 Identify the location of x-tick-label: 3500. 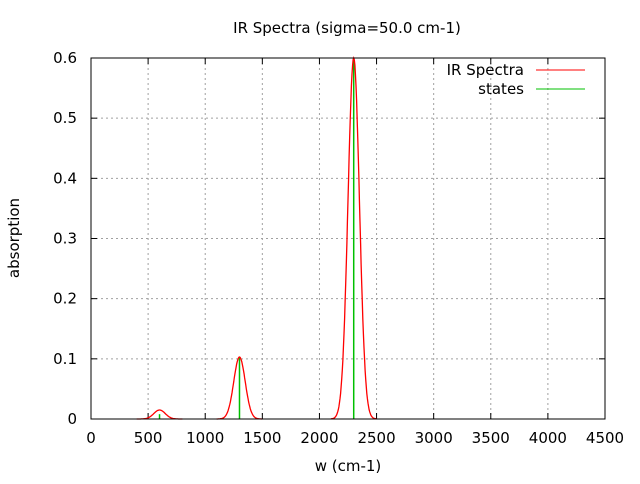
(491, 438).